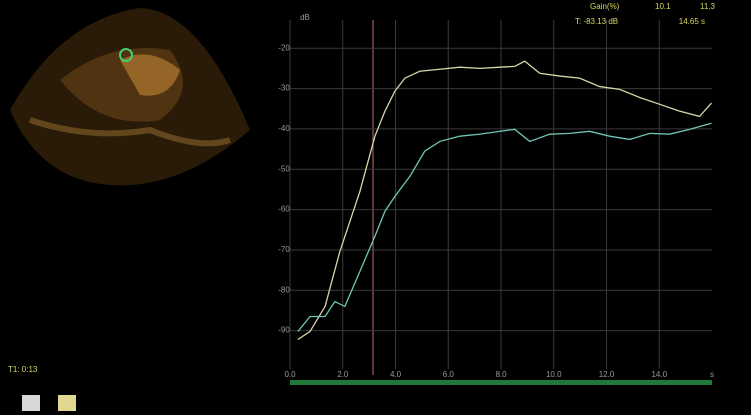 Image resolution: width=751 pixels, height=415 pixels. What do you see at coordinates (284, 168) in the screenshot?
I see `y-tick-label: -50` at bounding box center [284, 168].